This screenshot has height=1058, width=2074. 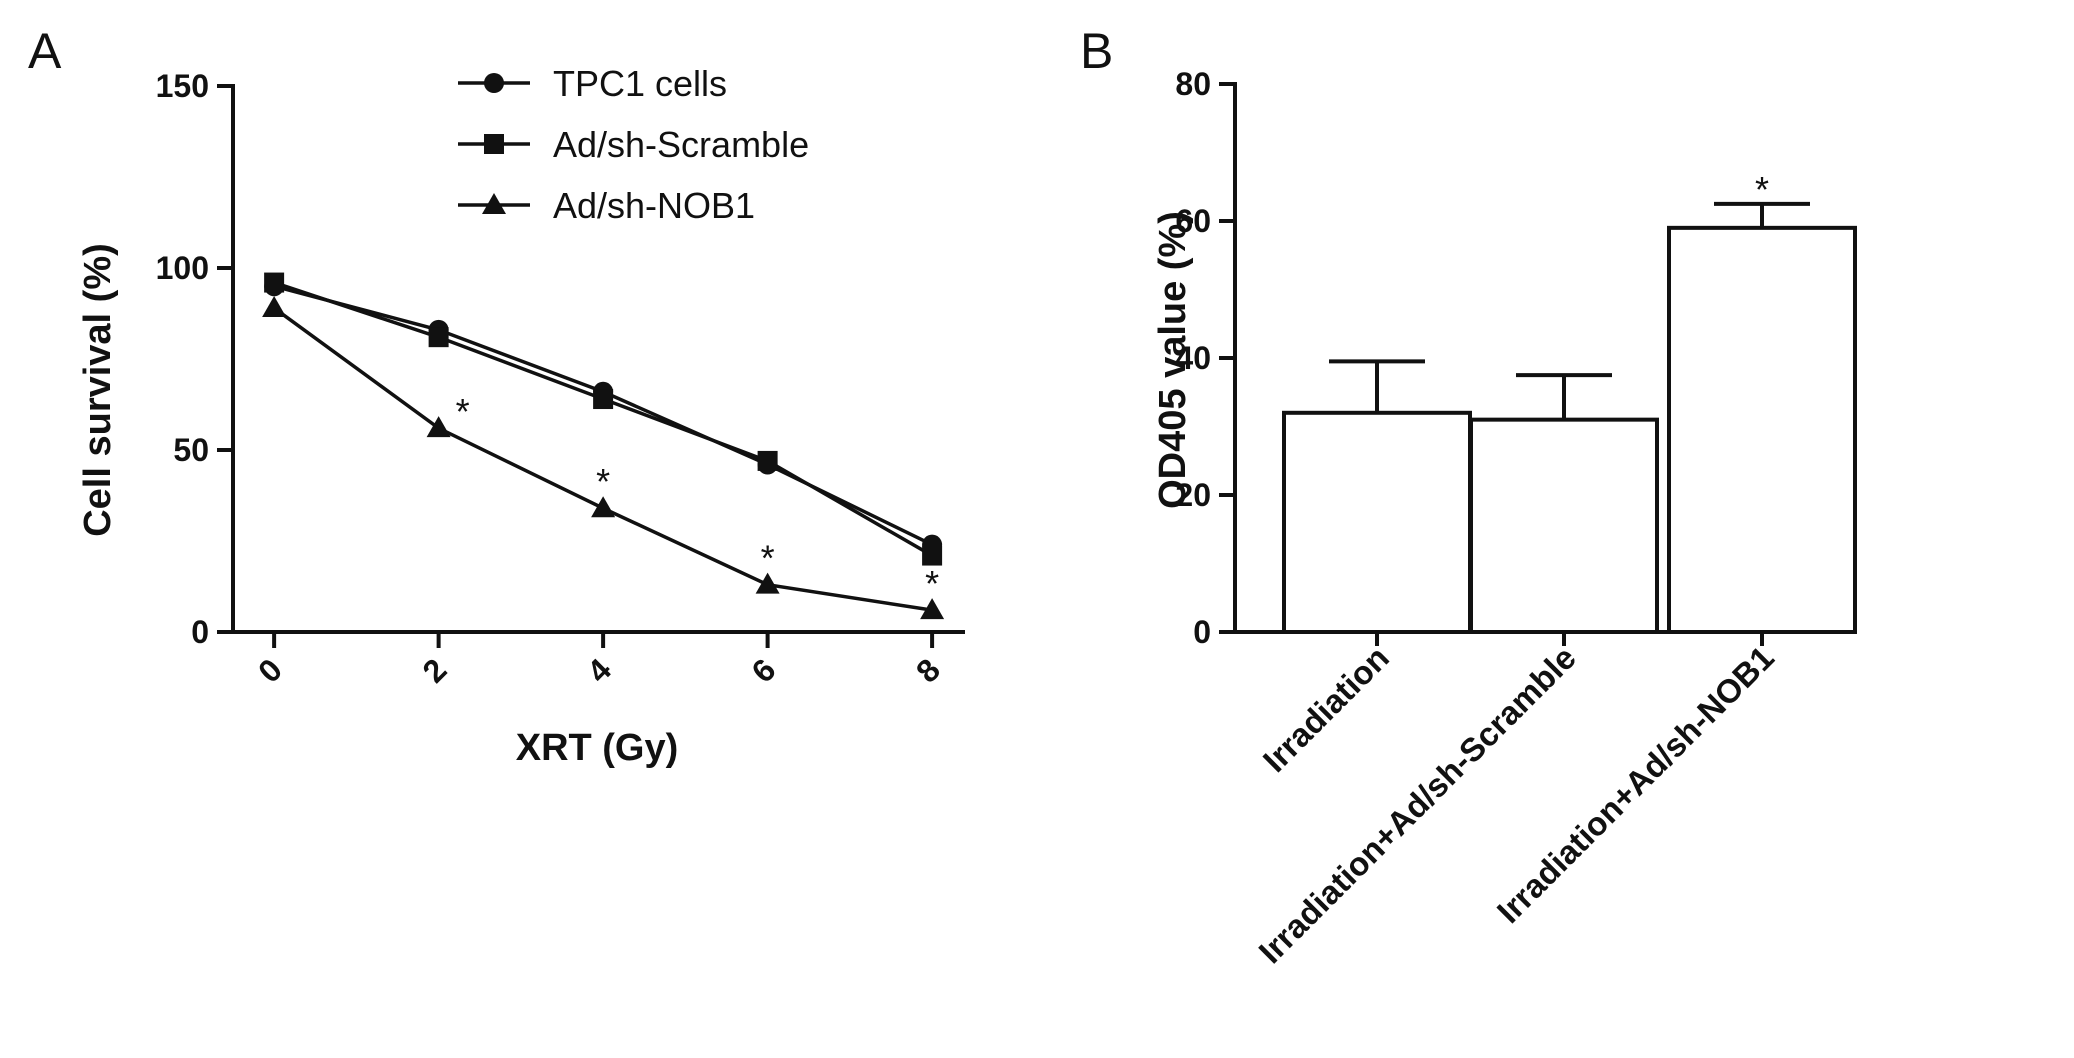 I want to click on y-tick-label: 150, so click(x=182, y=86).